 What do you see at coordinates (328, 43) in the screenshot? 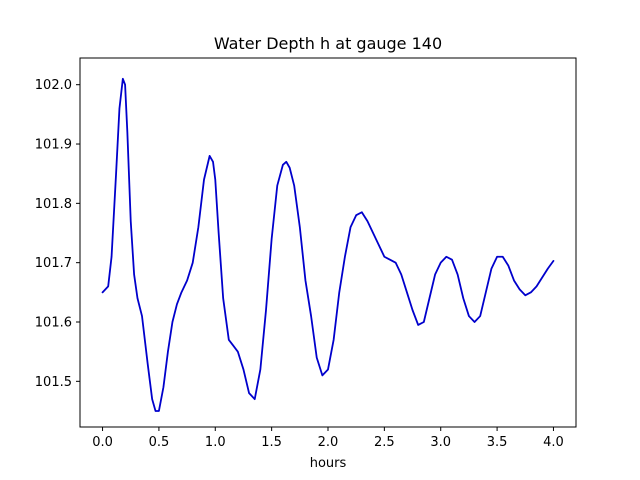
I see `chart-title: Water Depth h at gauge 140` at bounding box center [328, 43].